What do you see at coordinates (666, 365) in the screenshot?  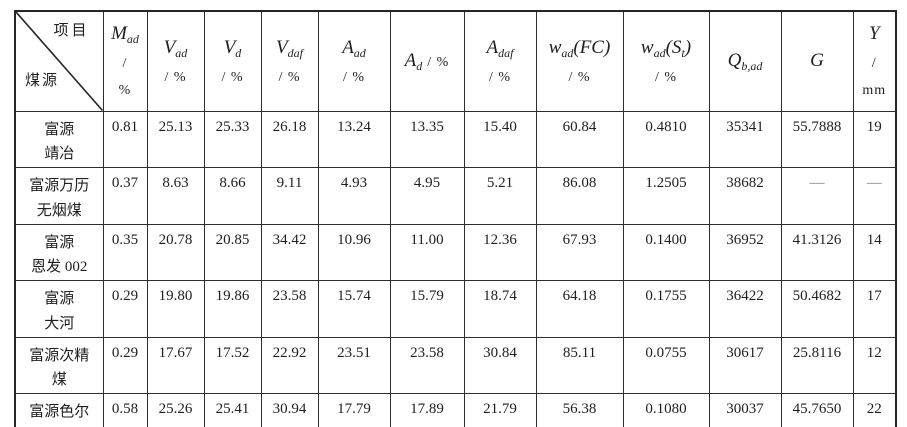 I see `cell-w_ad_St: 0.0755` at bounding box center [666, 365].